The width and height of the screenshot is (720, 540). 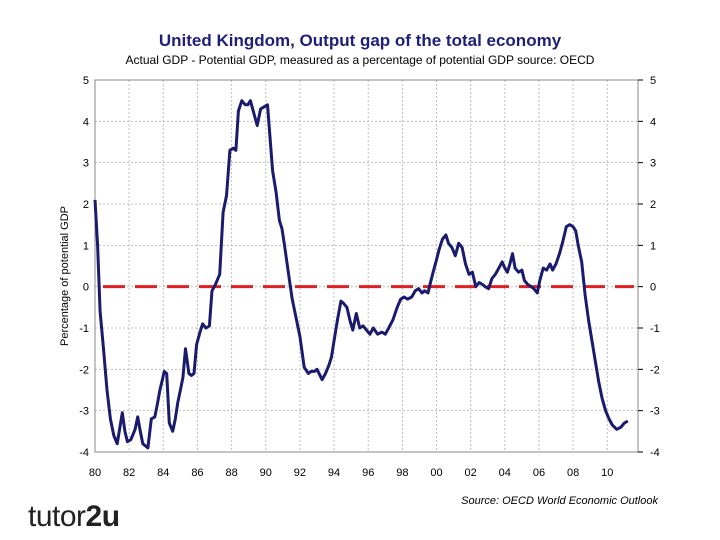 I want to click on y-tick-label-right: -4, so click(x=655, y=453).